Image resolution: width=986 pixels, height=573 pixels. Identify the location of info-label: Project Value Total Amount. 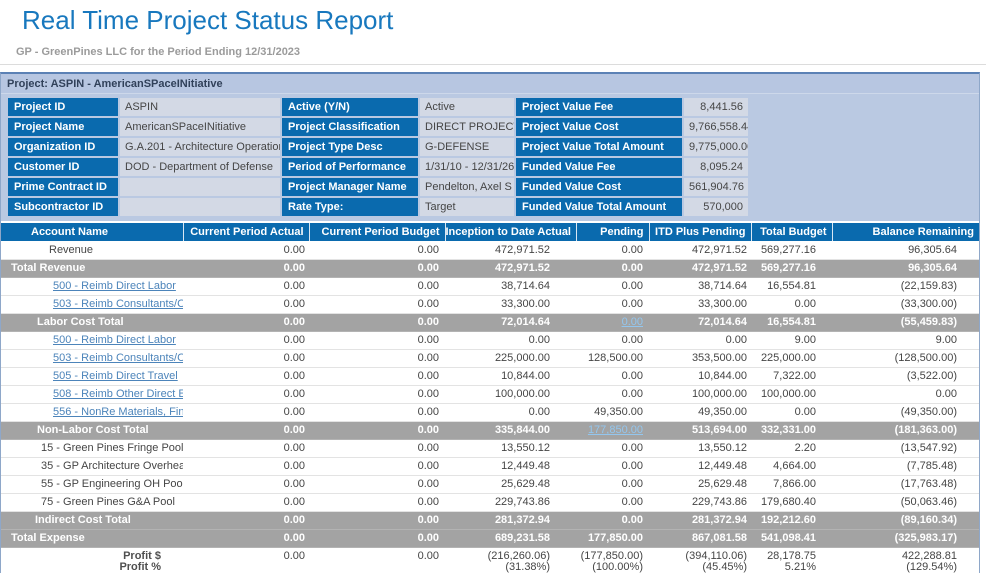
(599, 147).